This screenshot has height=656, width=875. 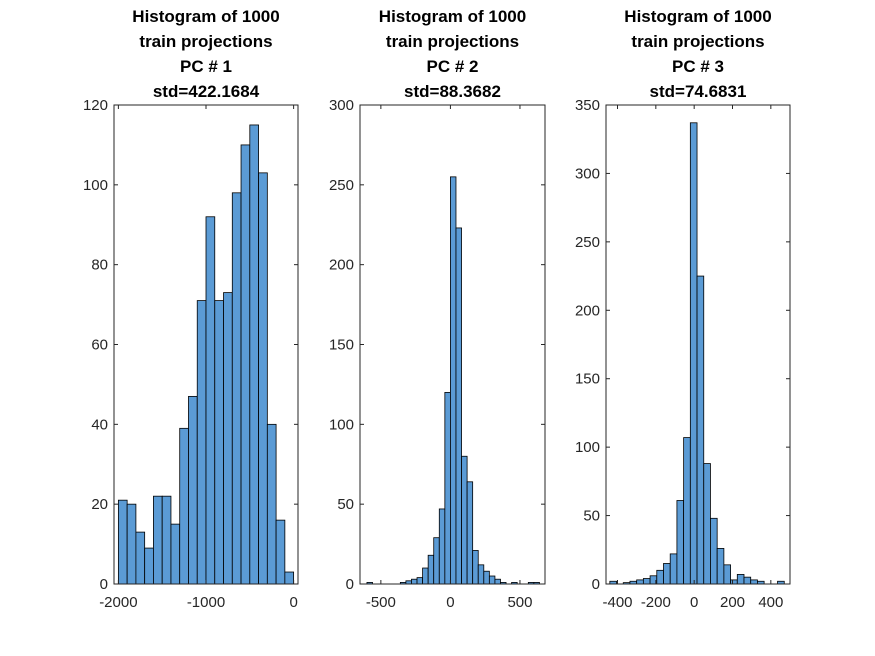 I want to click on chart-title-line: PC # 3, so click(x=698, y=66).